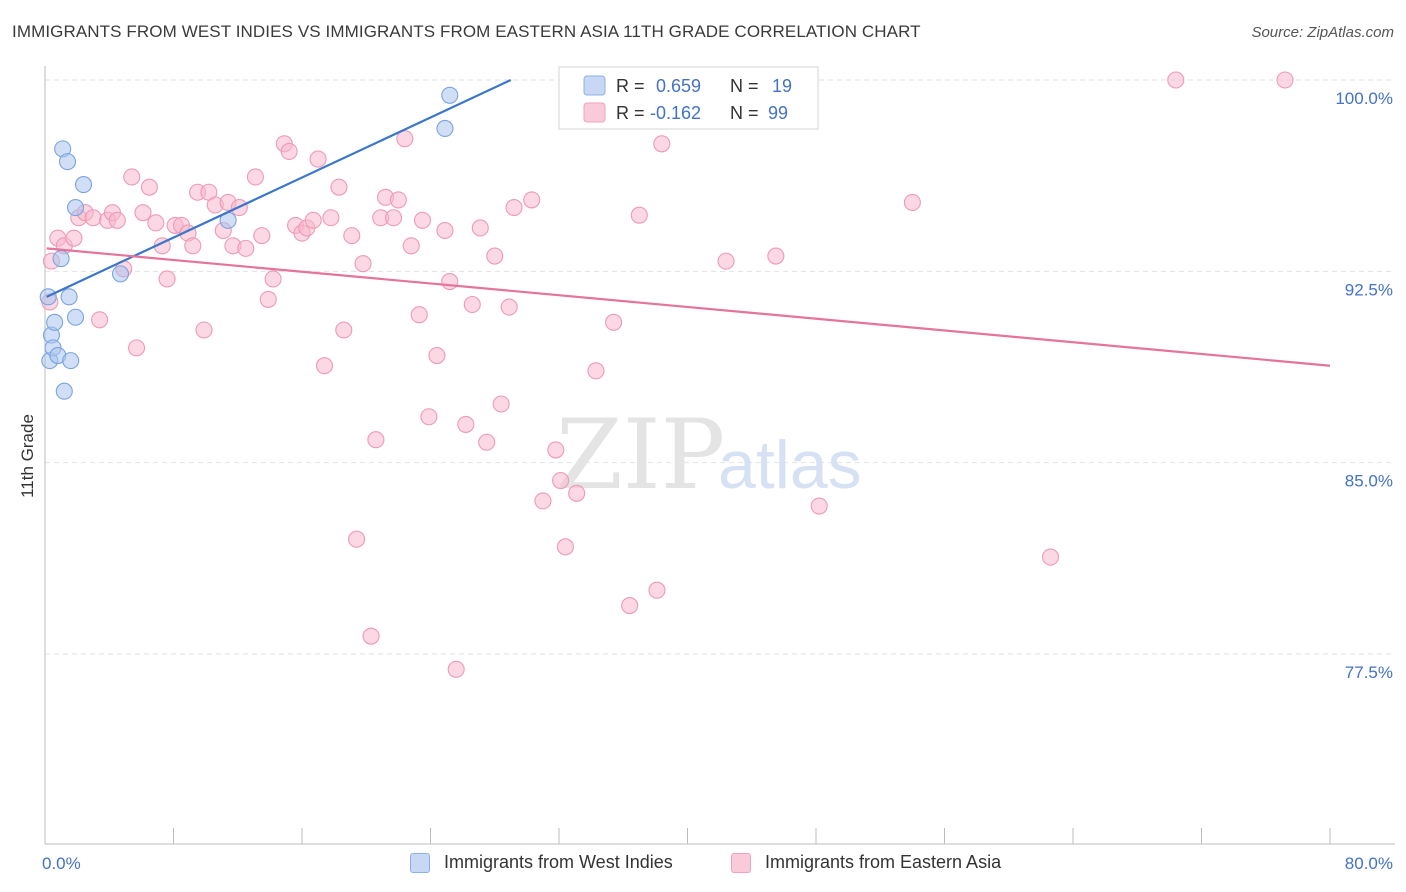 Image resolution: width=1406 pixels, height=892 pixels. I want to click on legend-swatch-blue, so click(420, 862).